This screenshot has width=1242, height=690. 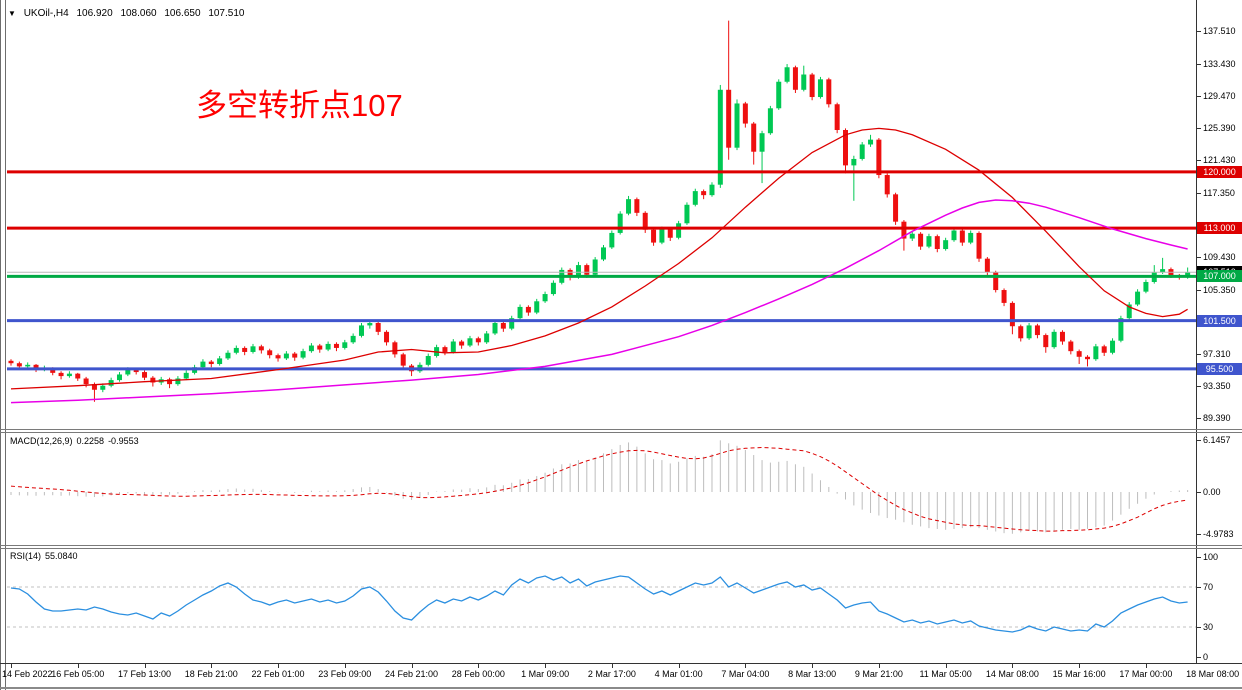 What do you see at coordinates (299, 105) in the screenshot?
I see `annotation-text: 多空转折点107` at bounding box center [299, 105].